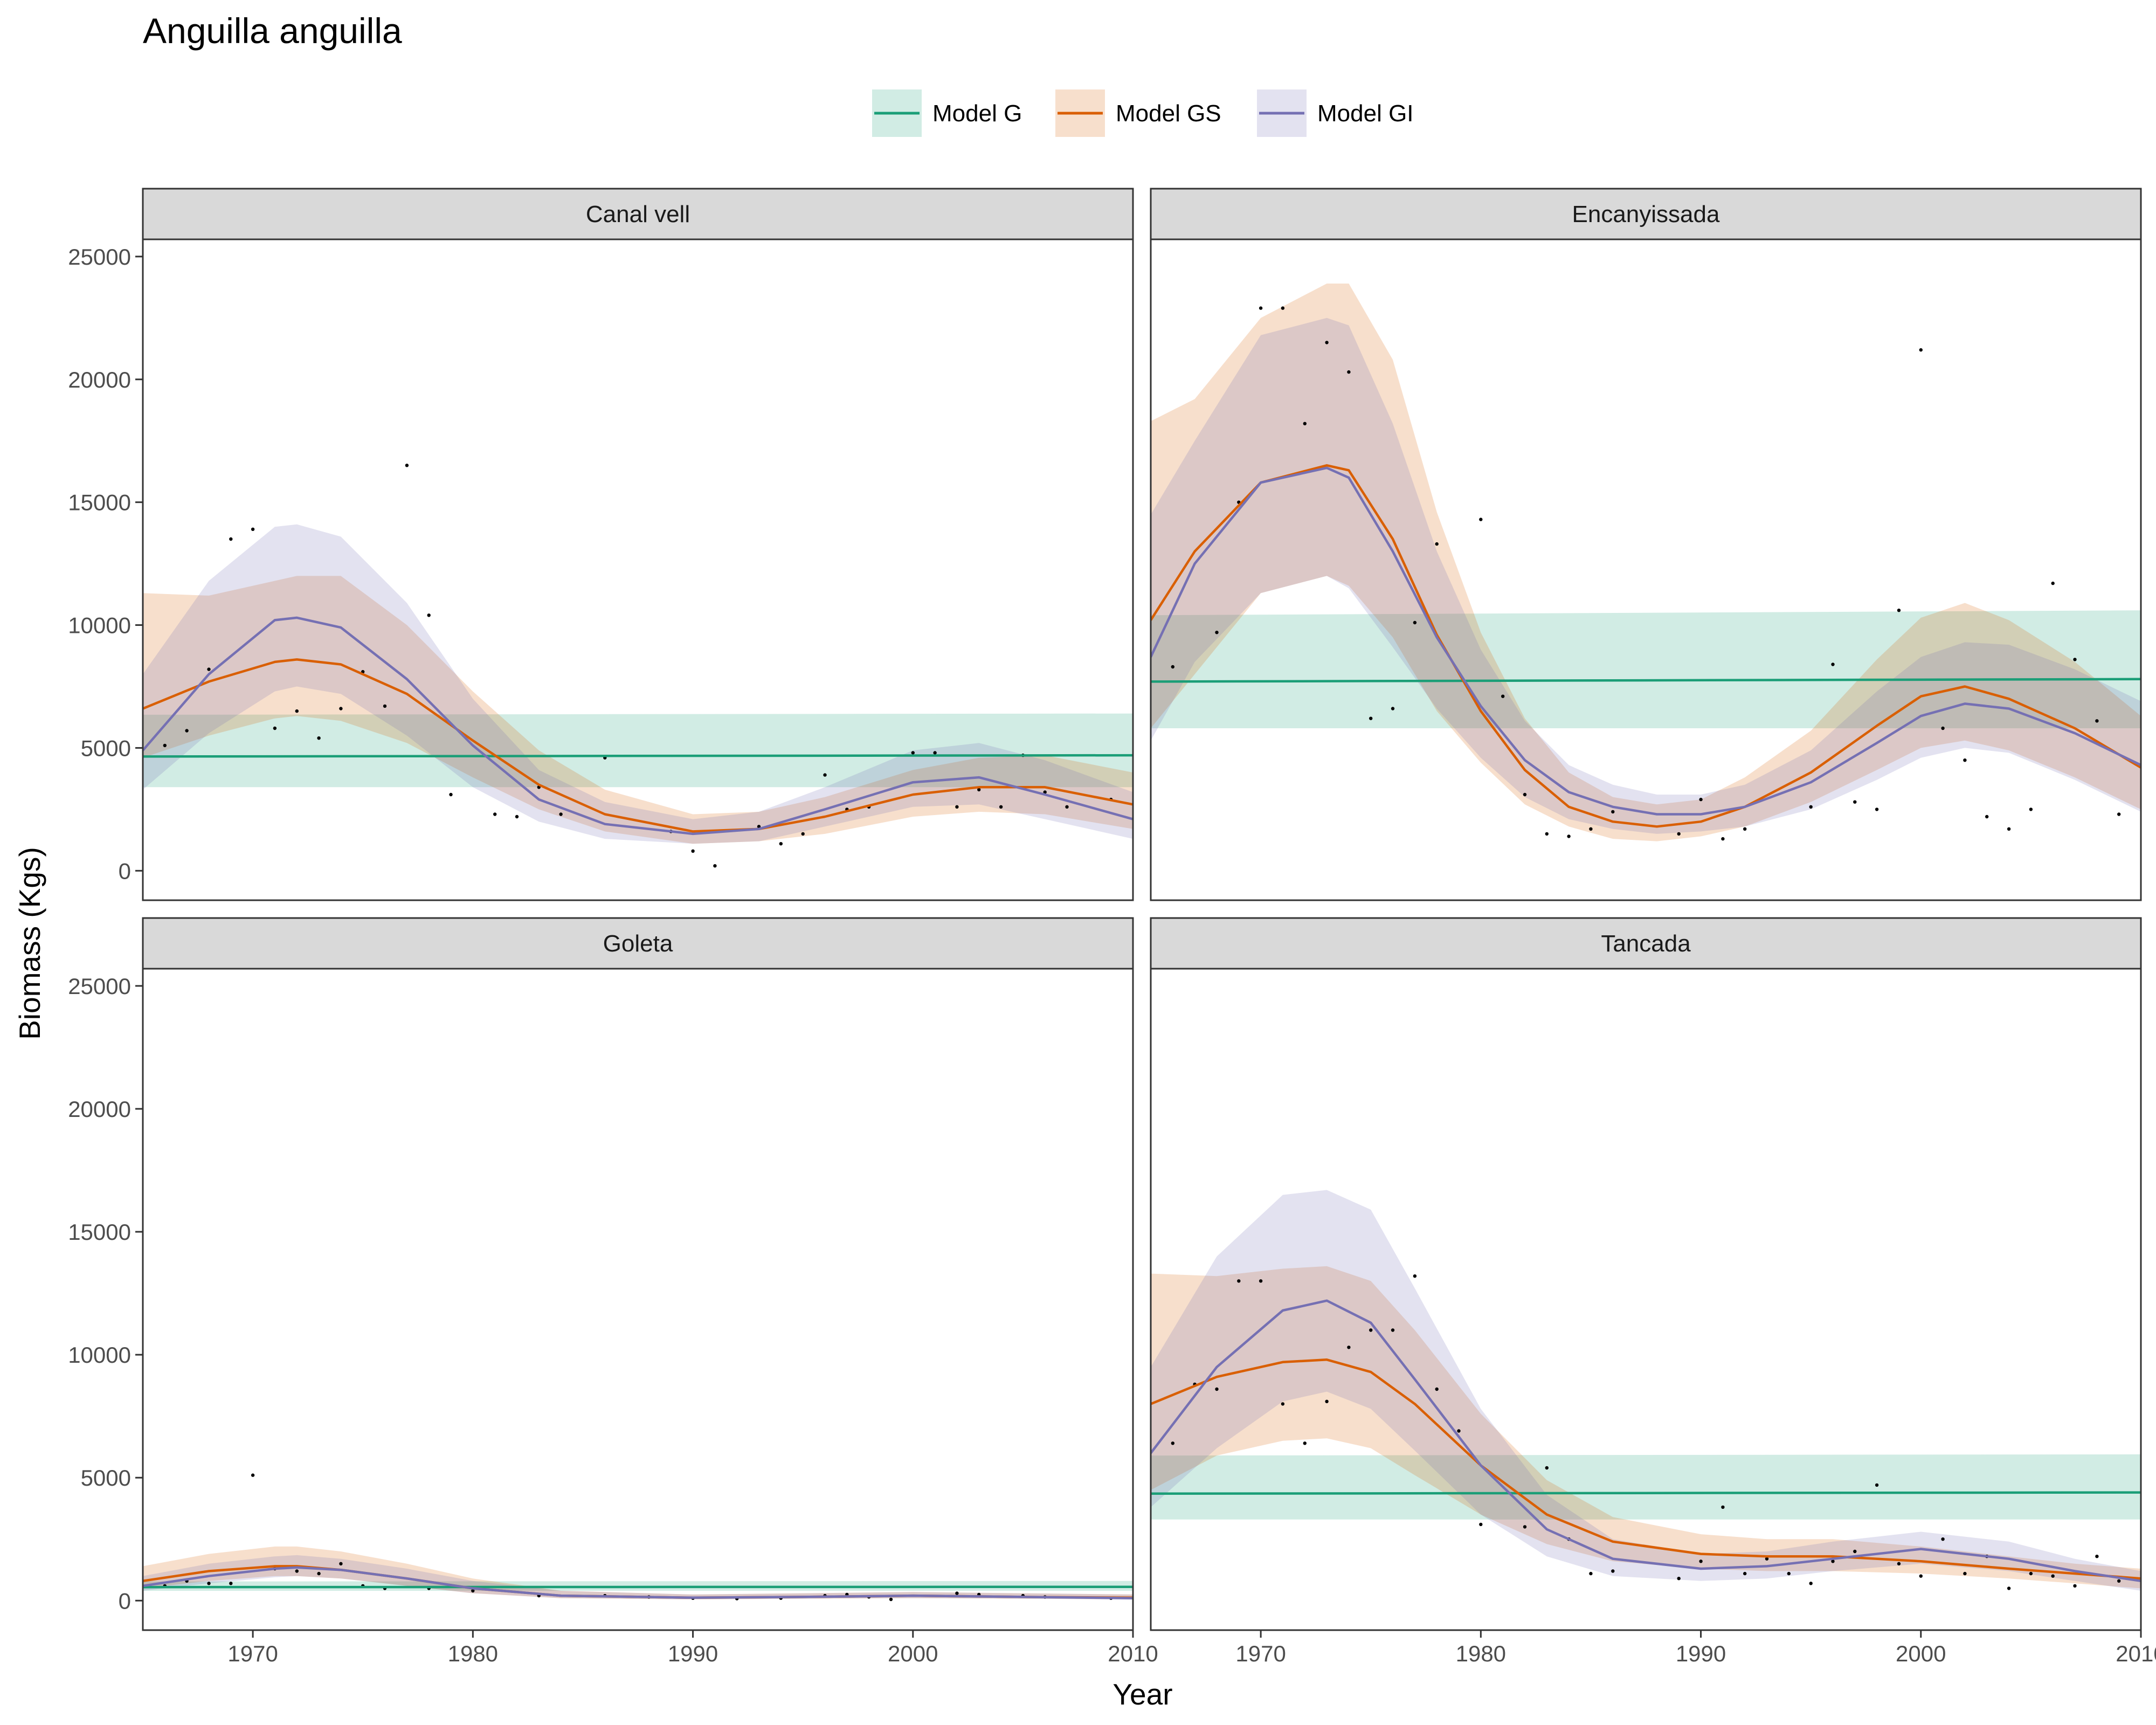 This screenshot has width=2156, height=1725. I want to click on ribbon-gs-canal-vell, so click(638, 710).